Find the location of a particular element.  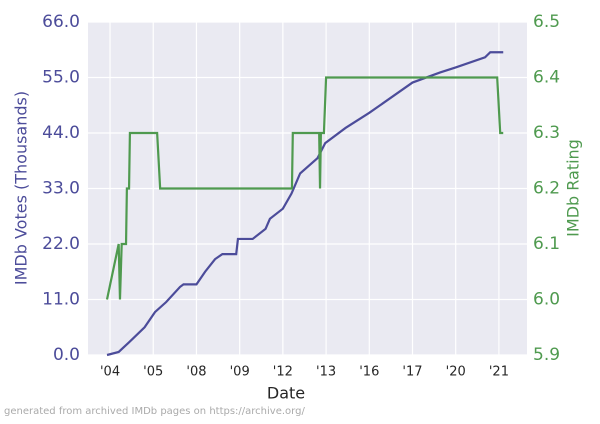

y-axis-label: IMDb Votes (Thousands) is located at coordinates (21, 188).